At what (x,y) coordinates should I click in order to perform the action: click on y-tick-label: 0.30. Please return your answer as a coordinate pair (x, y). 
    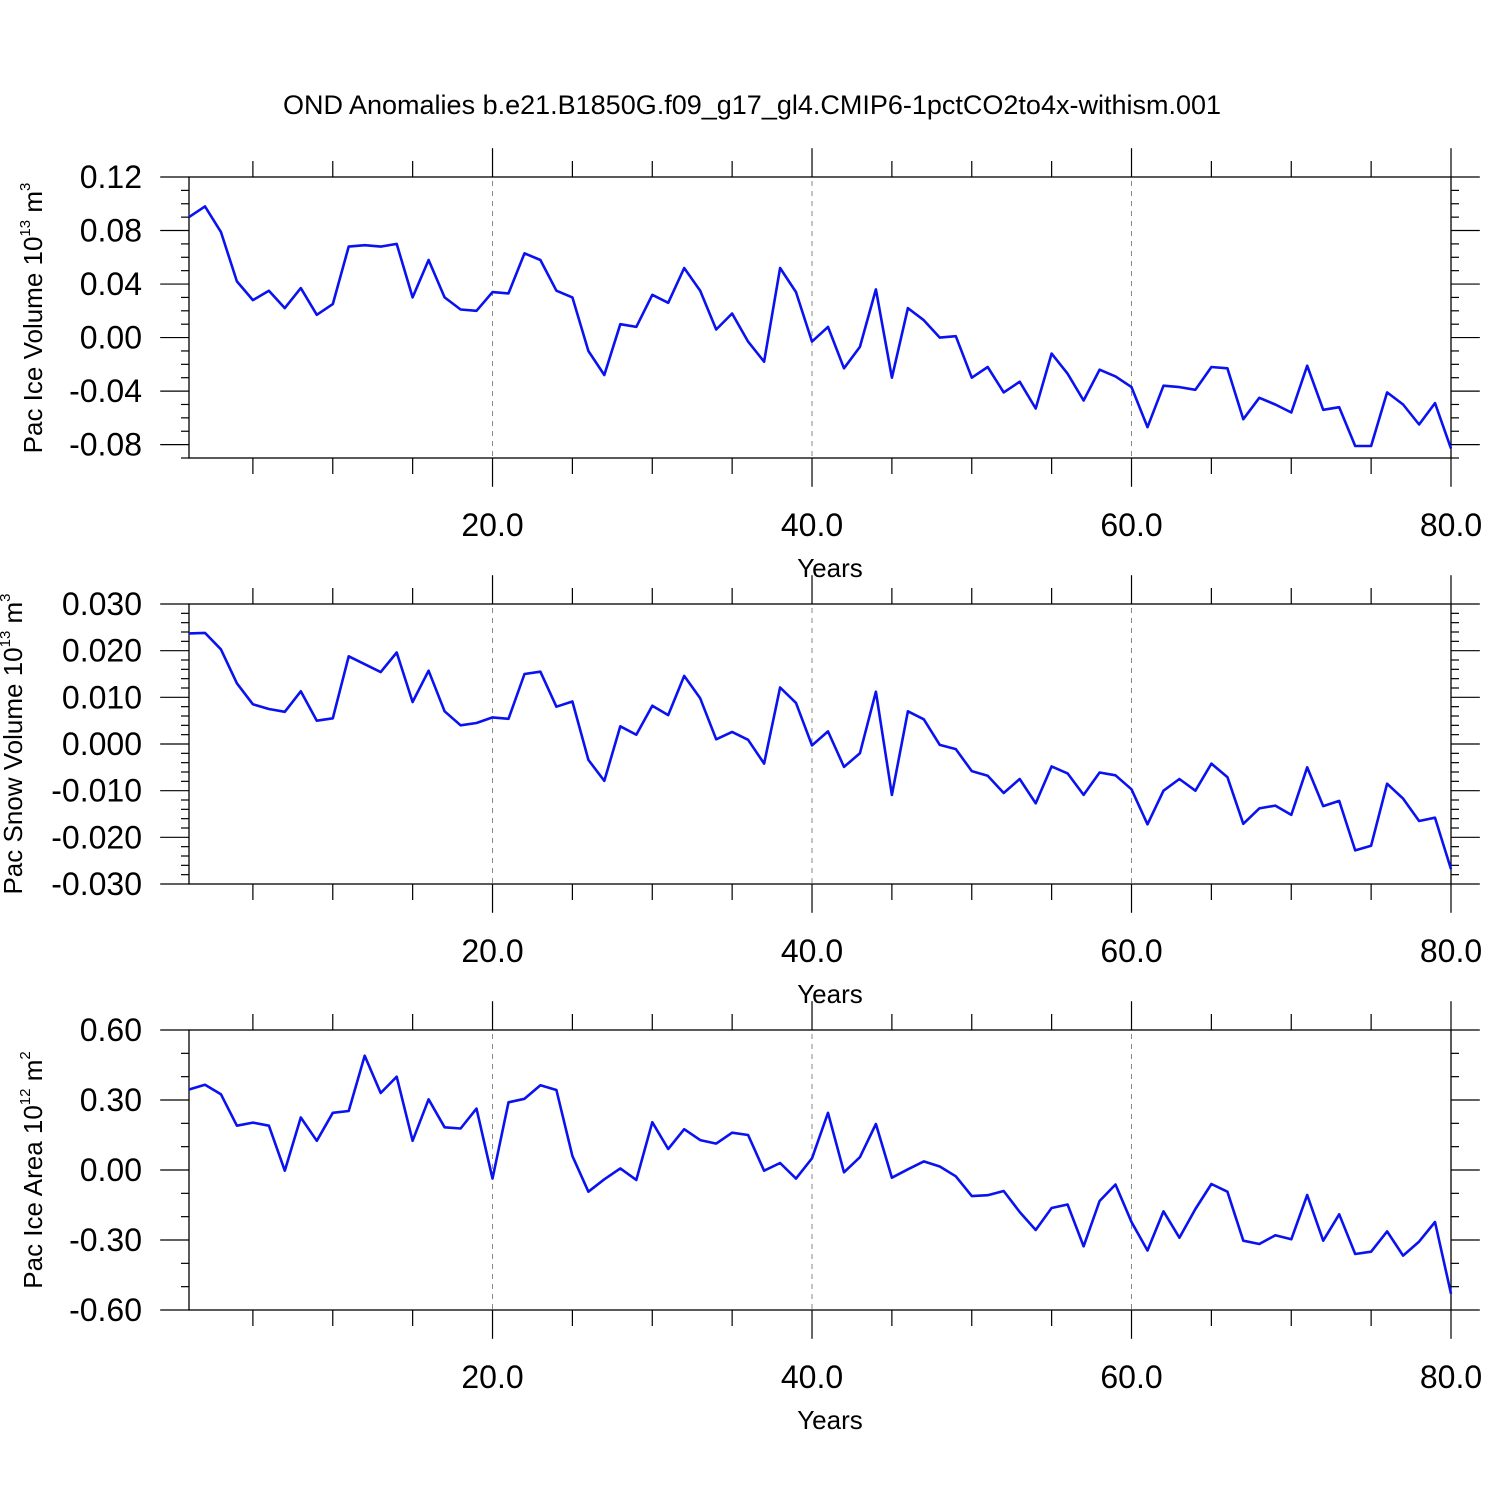
    Looking at the image, I should click on (111, 1100).